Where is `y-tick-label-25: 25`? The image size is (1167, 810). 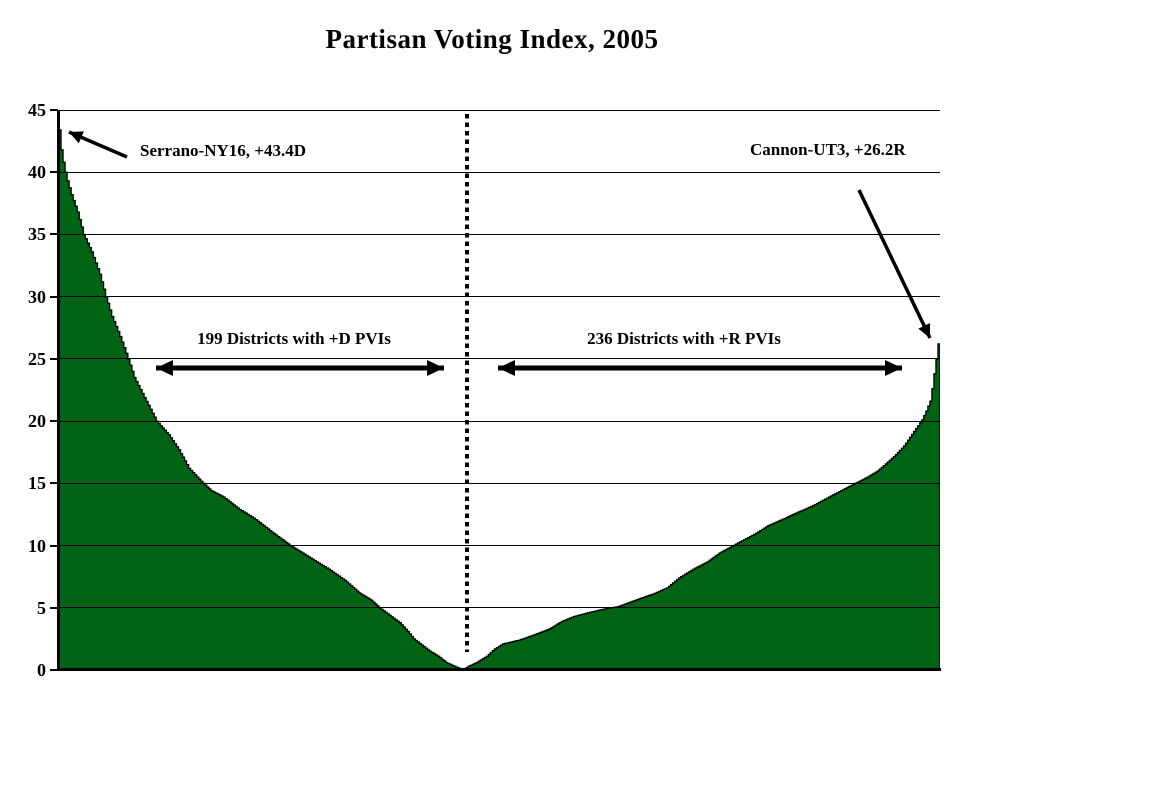 y-tick-label-25: 25 is located at coordinates (37, 358).